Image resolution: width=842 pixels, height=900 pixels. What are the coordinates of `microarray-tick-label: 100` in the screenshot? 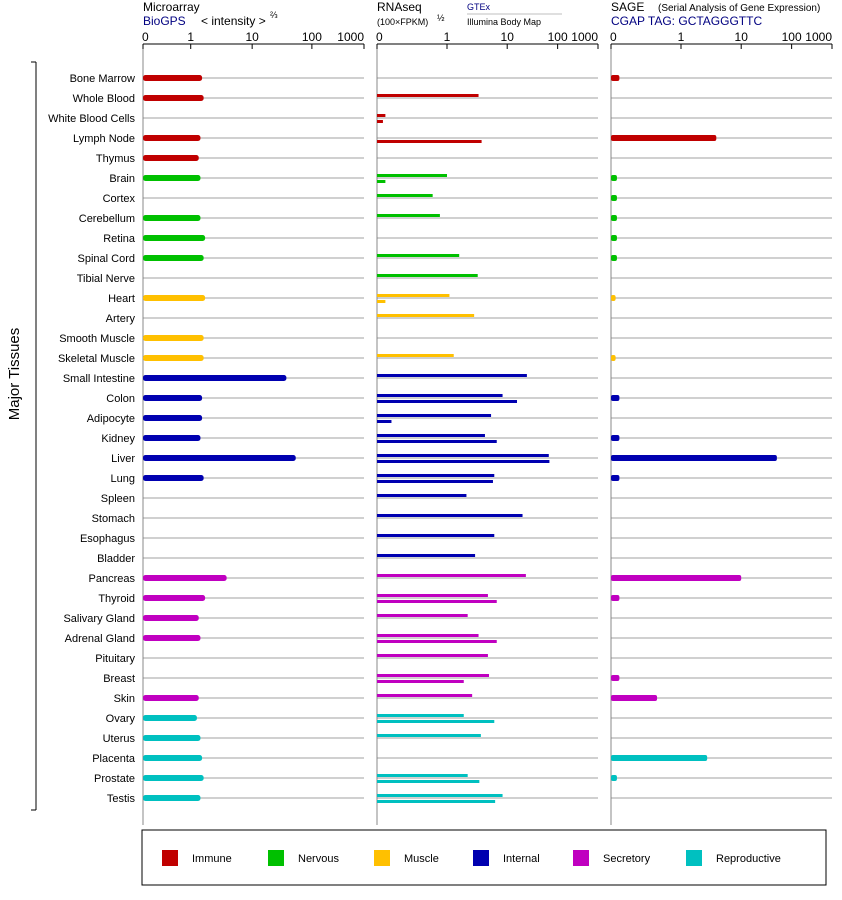 It's located at (312, 37).